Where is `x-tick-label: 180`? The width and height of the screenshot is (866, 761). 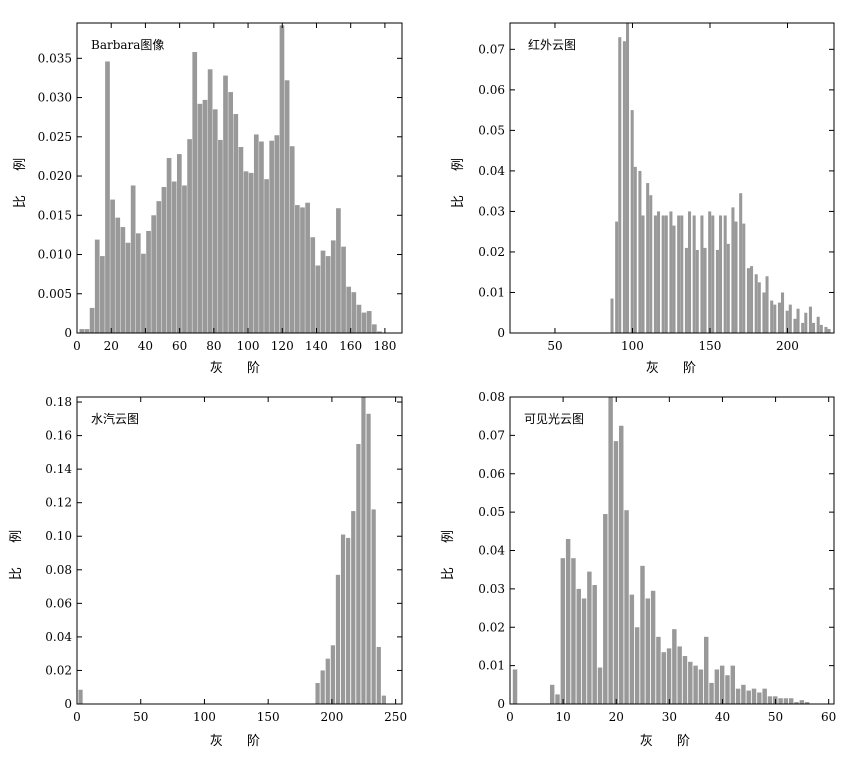 x-tick-label: 180 is located at coordinates (384, 346).